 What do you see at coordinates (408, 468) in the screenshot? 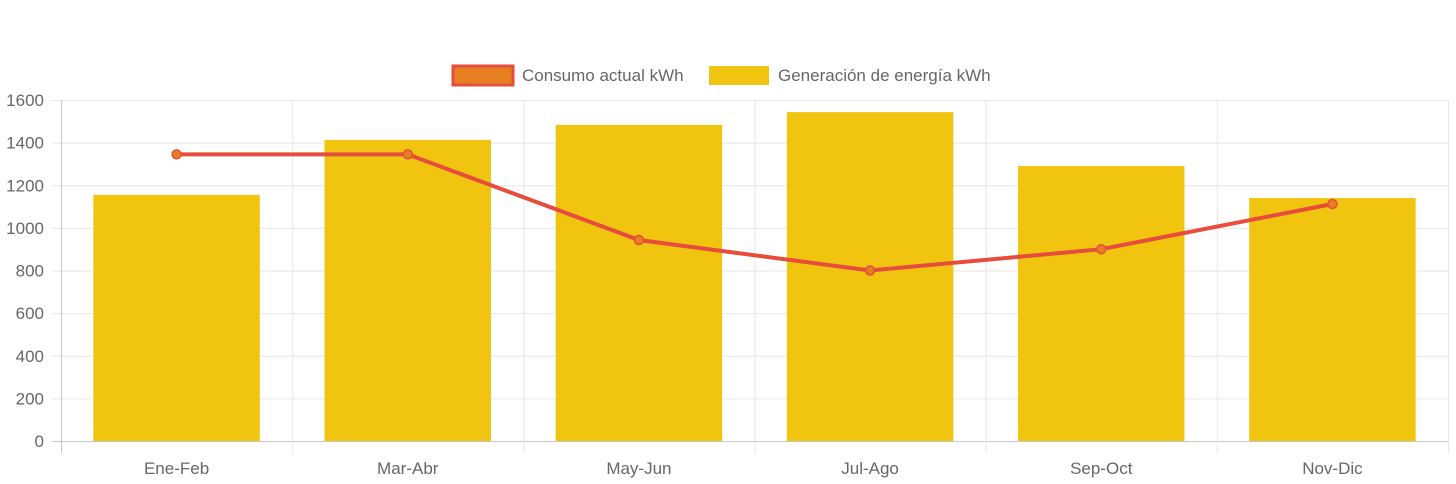
I see `x-tick-label: Mar-Abr` at bounding box center [408, 468].